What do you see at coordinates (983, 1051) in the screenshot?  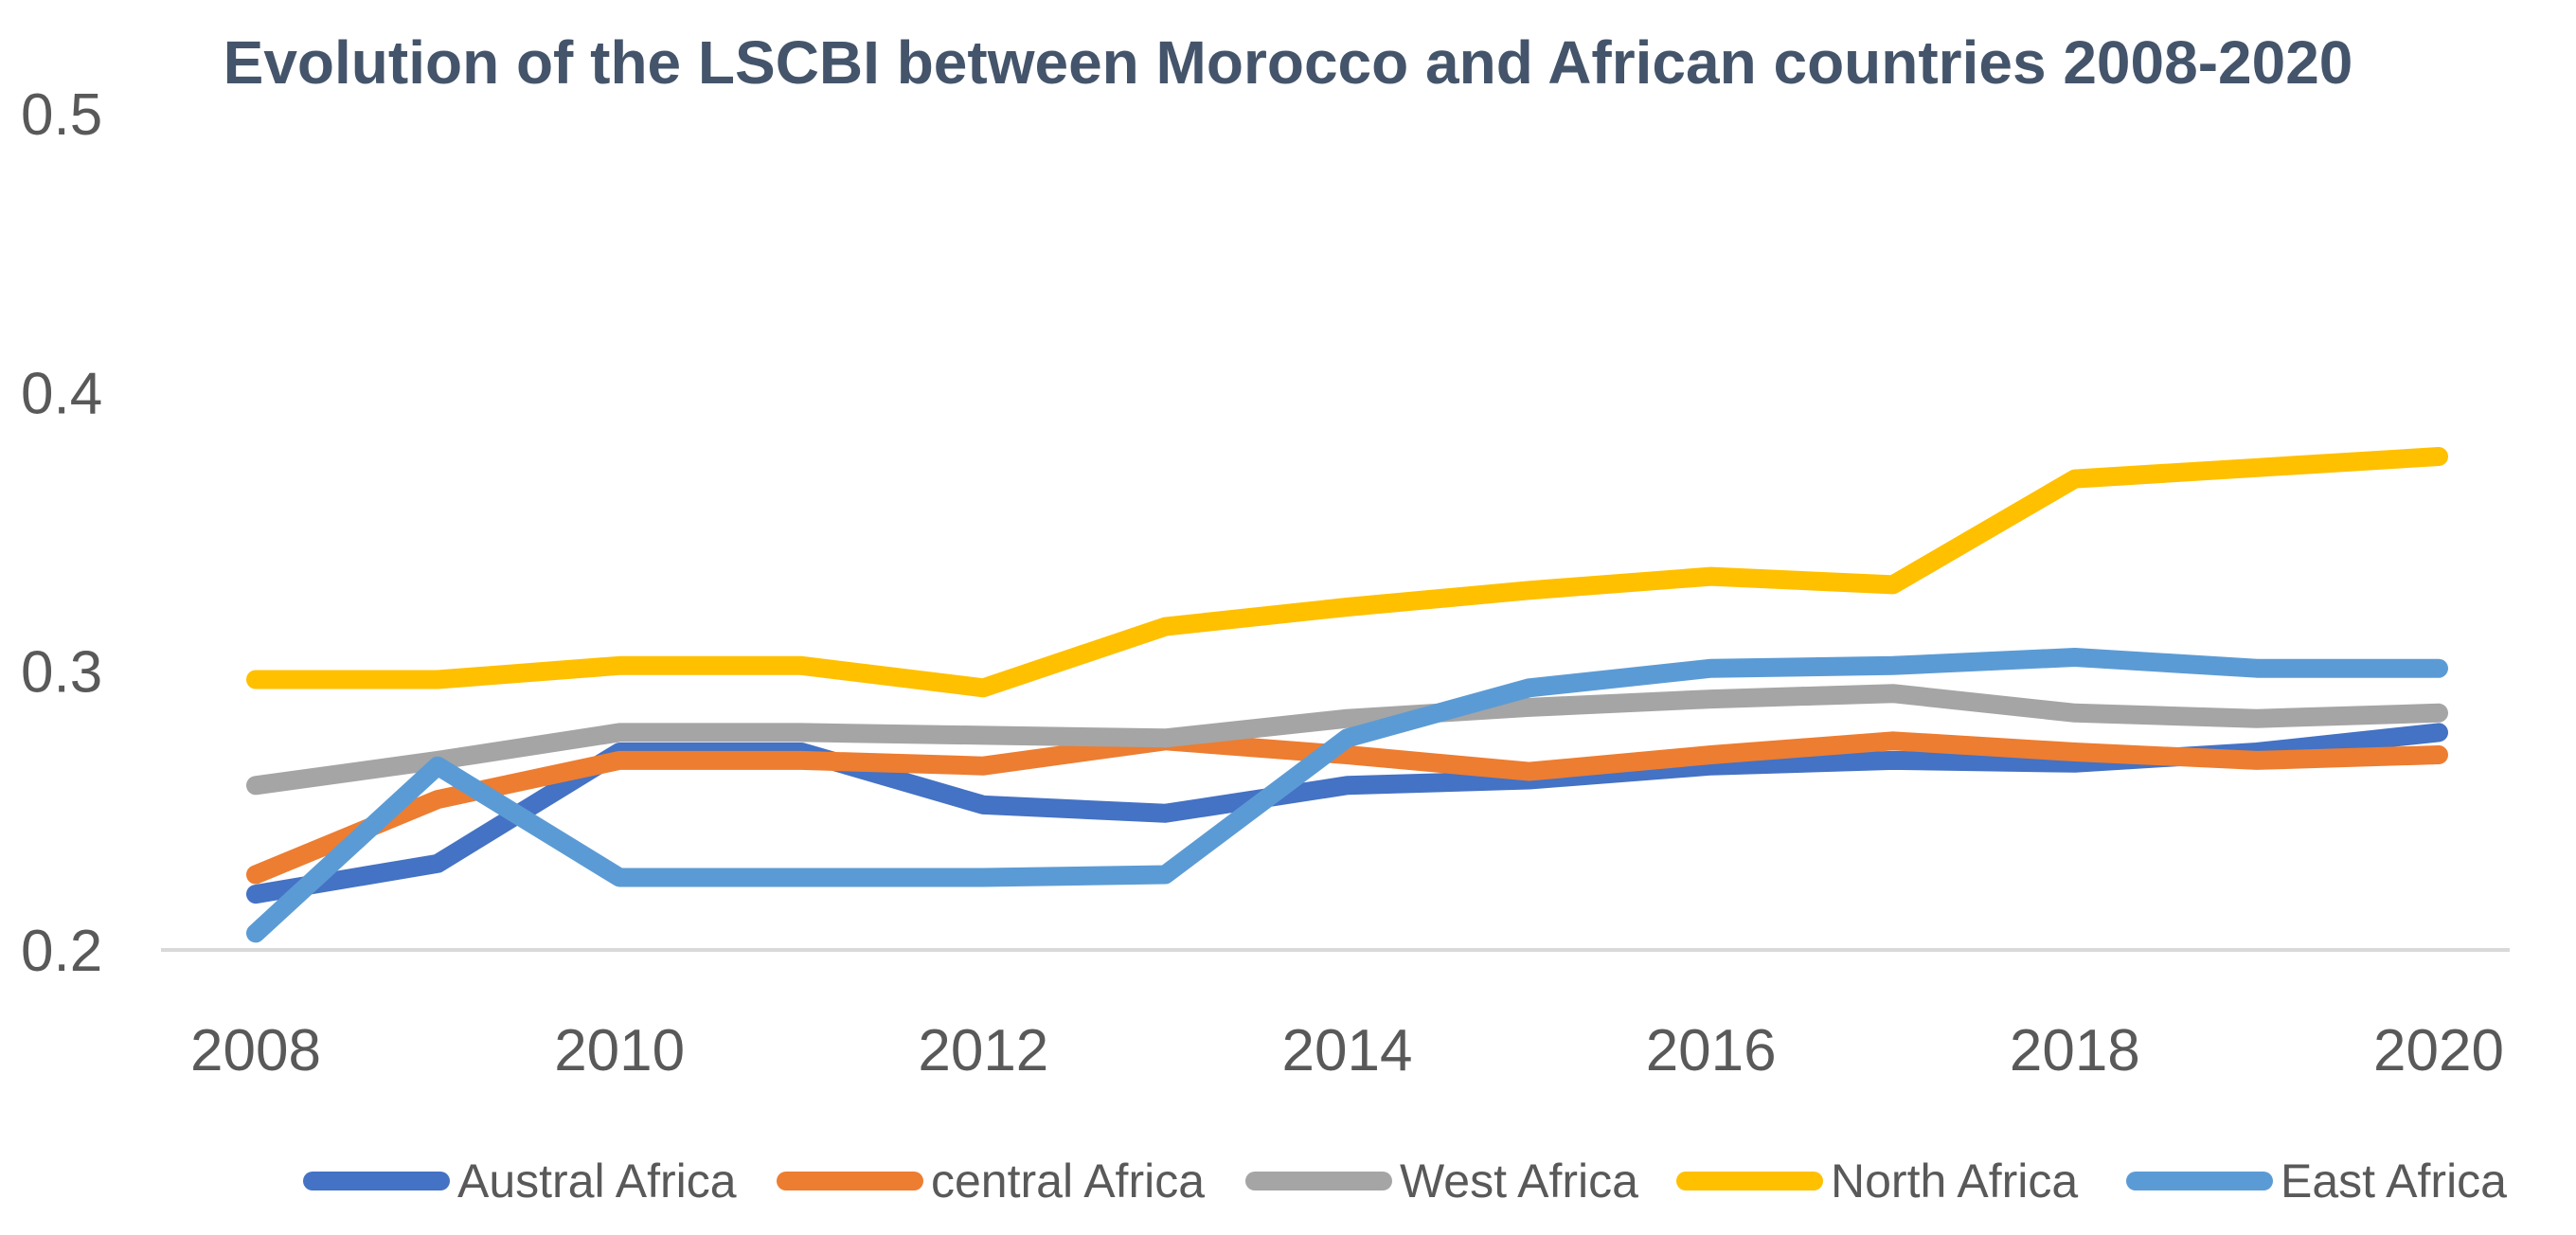 I see `x-tick-label: 2012` at bounding box center [983, 1051].